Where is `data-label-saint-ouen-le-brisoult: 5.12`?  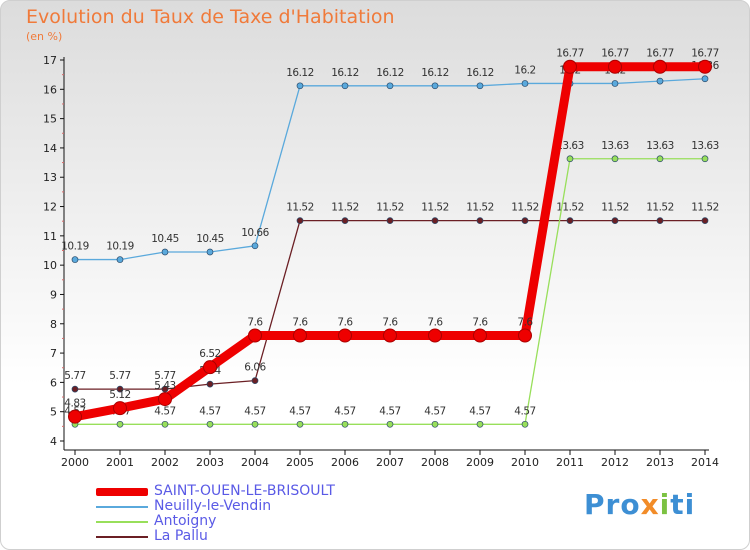
data-label-saint-ouen-le-brisoult: 5.12 is located at coordinates (119, 395).